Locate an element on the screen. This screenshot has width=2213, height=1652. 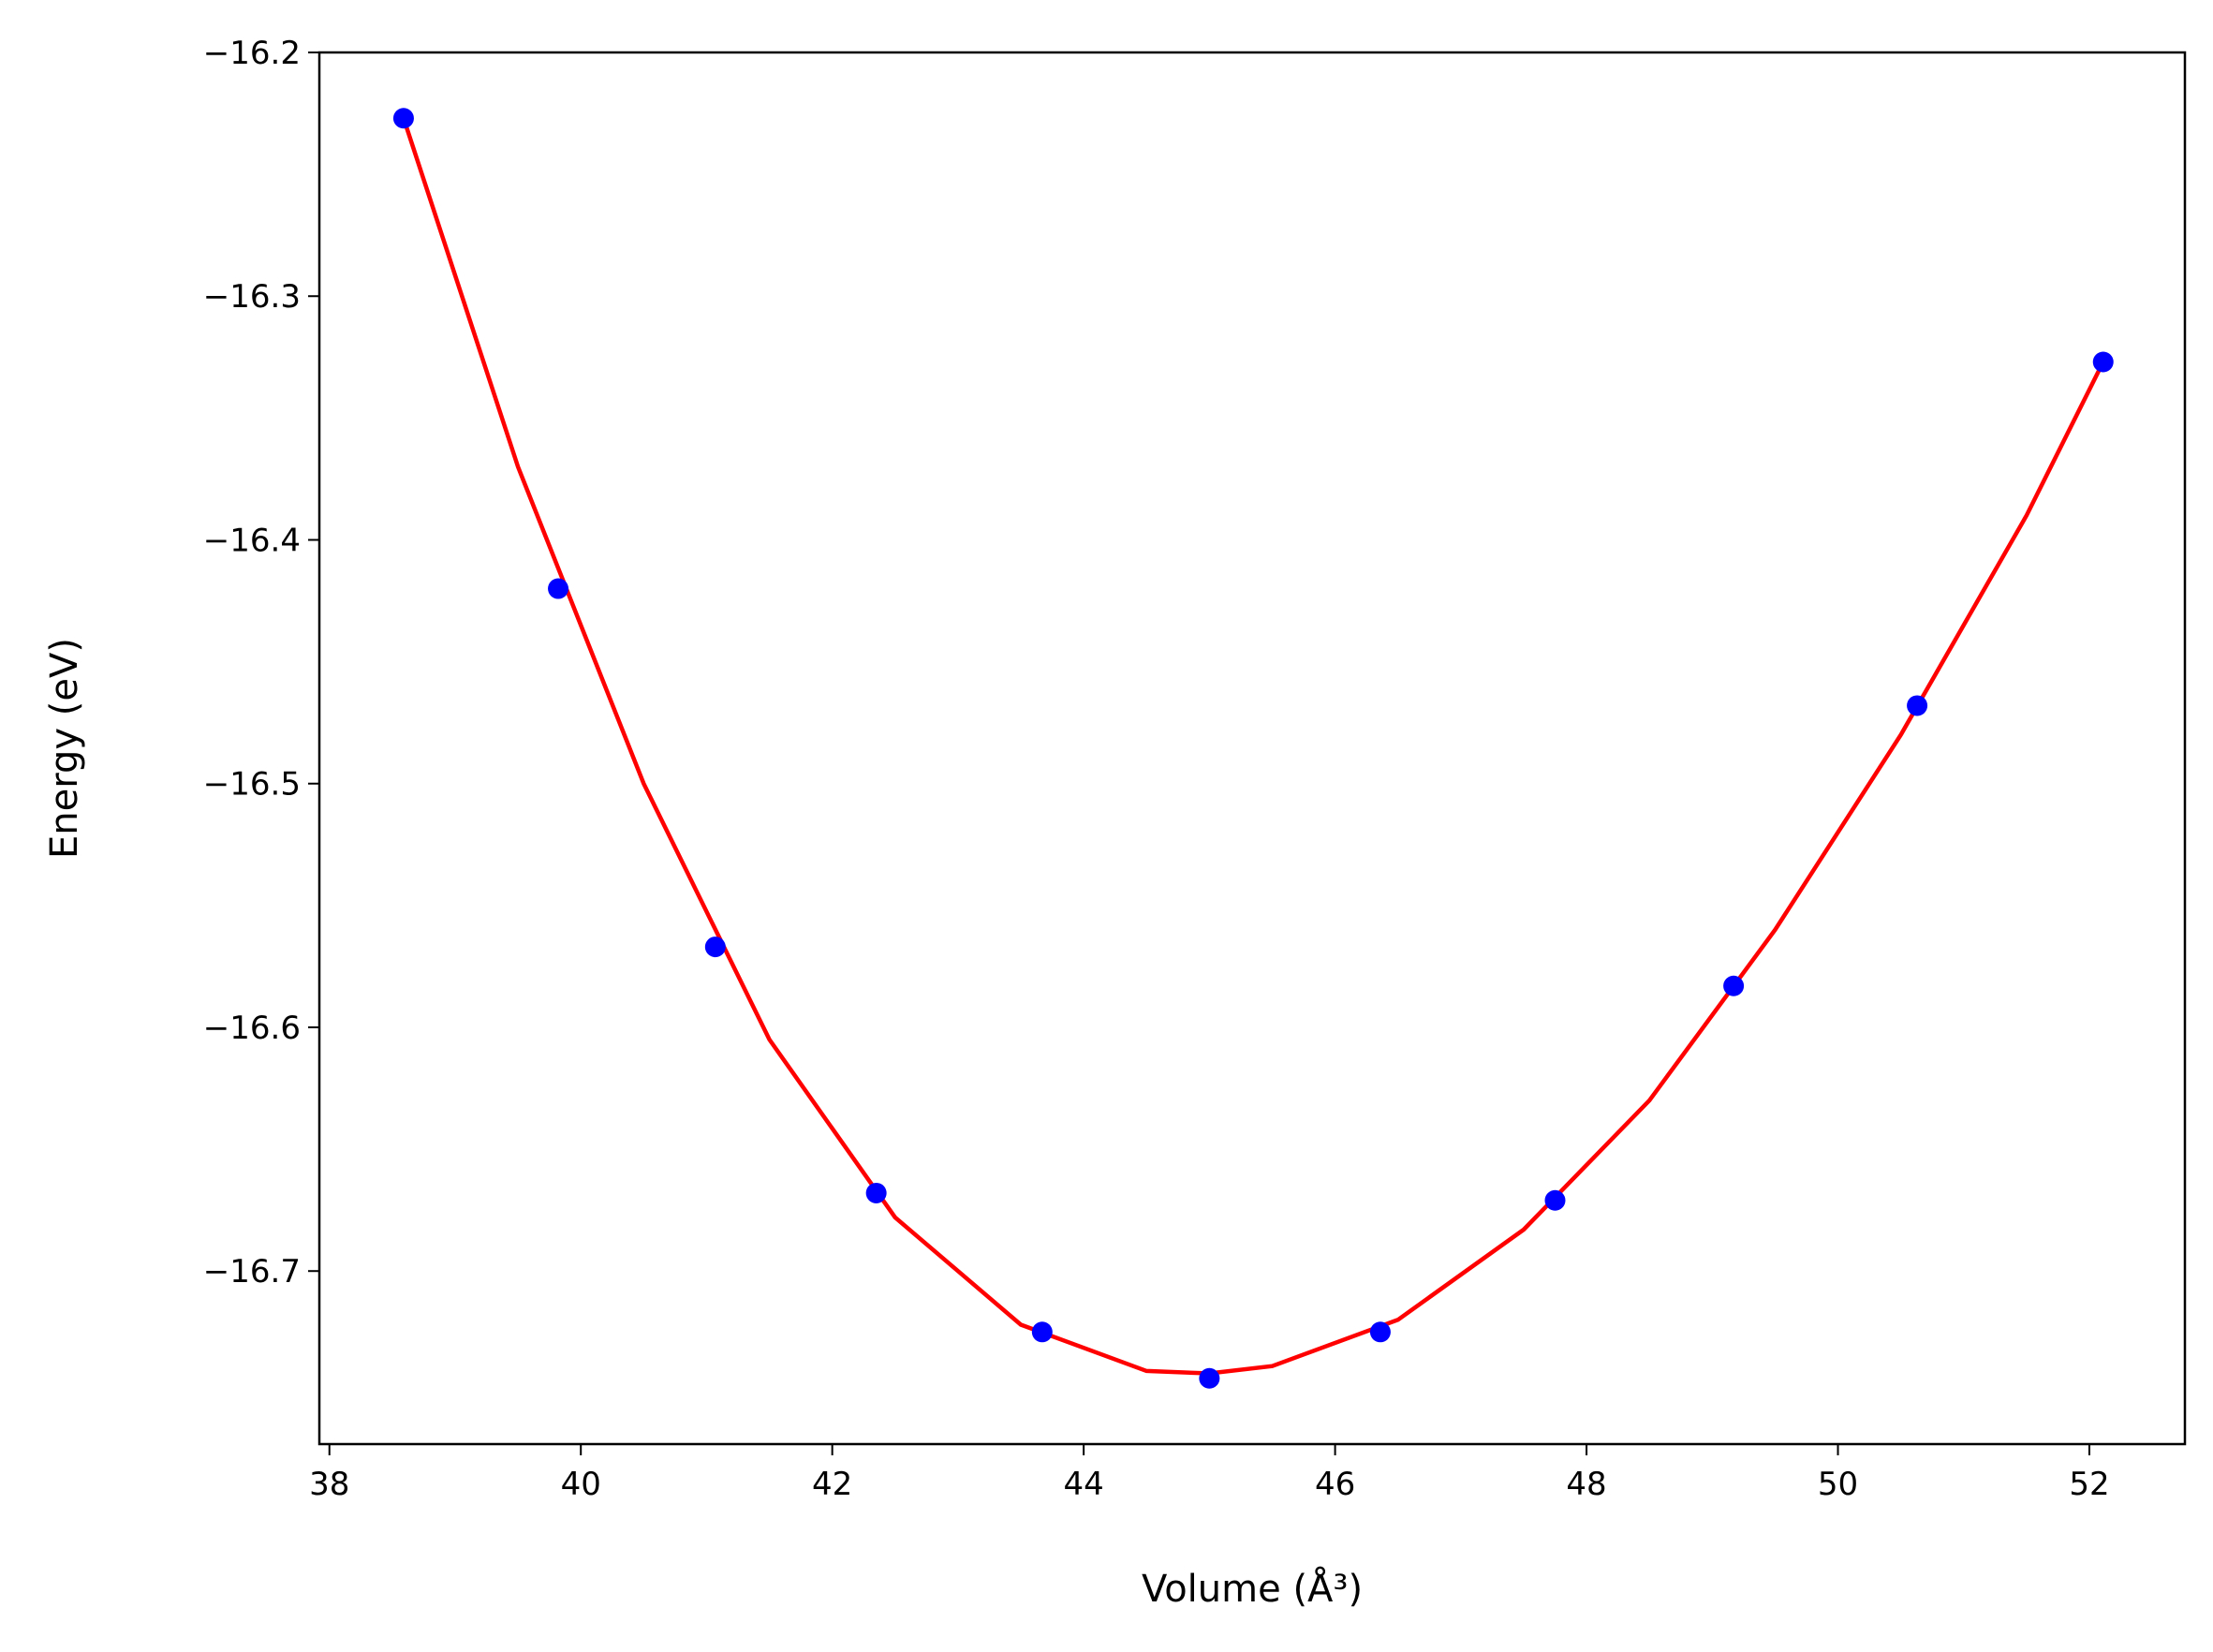
y-tick-label: −16.2 is located at coordinates (252, 53).